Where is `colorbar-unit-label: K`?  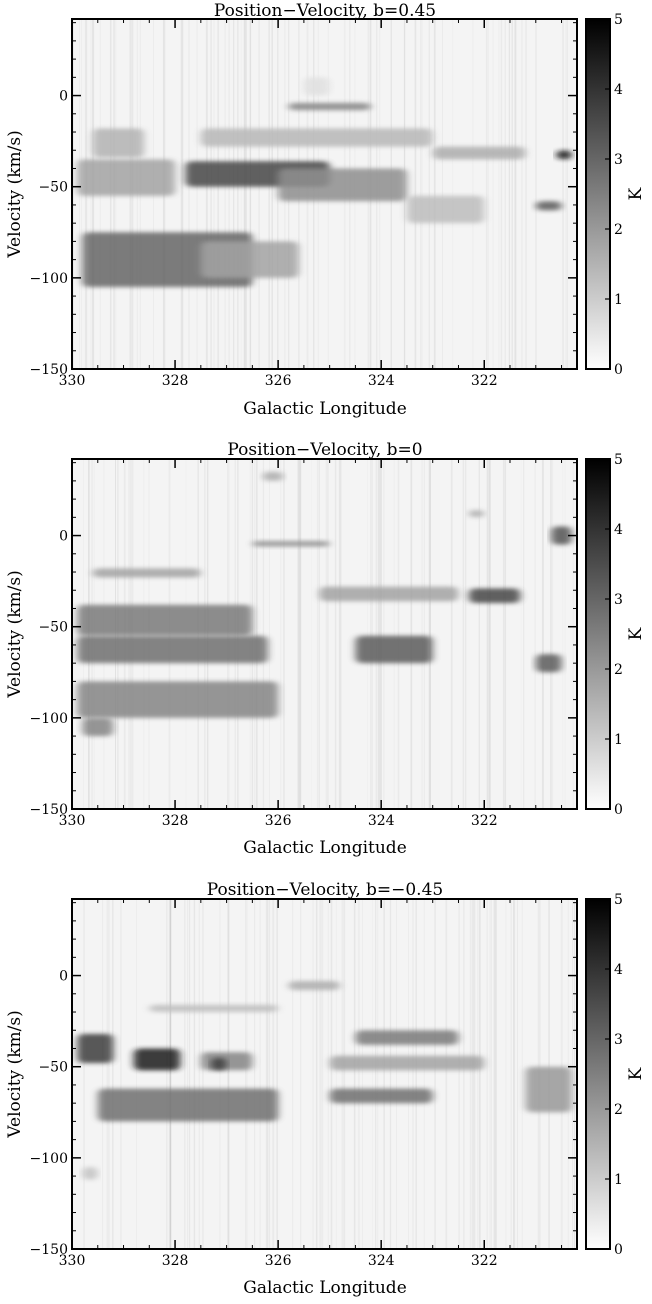
colorbar-unit-label: K is located at coordinates (636, 633).